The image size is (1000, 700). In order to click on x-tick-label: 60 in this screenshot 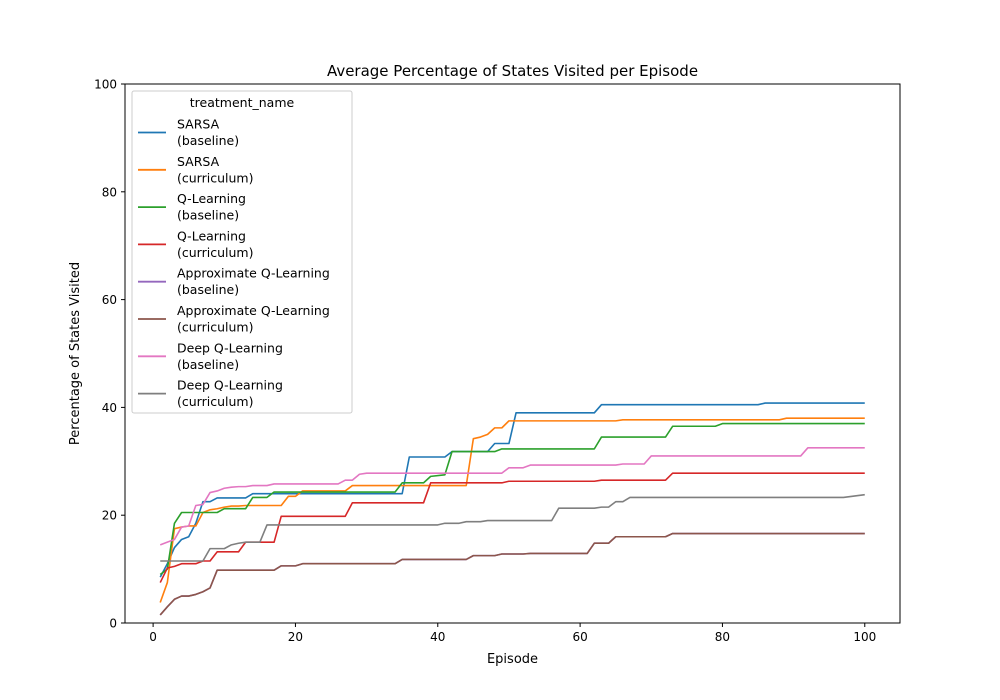, I will do `click(579, 637)`.